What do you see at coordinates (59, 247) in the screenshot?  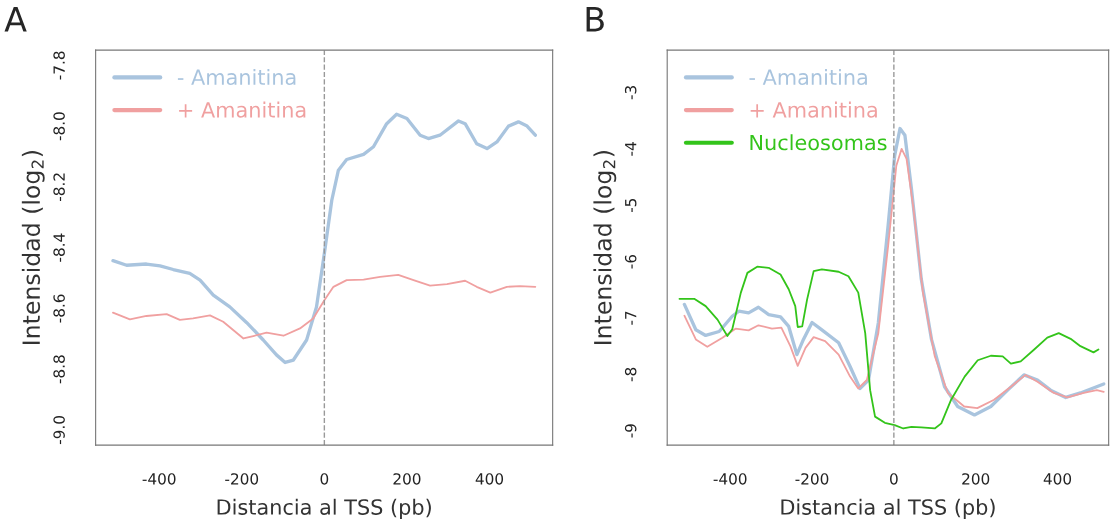 I see `y-tick-label: -8.4` at bounding box center [59, 247].